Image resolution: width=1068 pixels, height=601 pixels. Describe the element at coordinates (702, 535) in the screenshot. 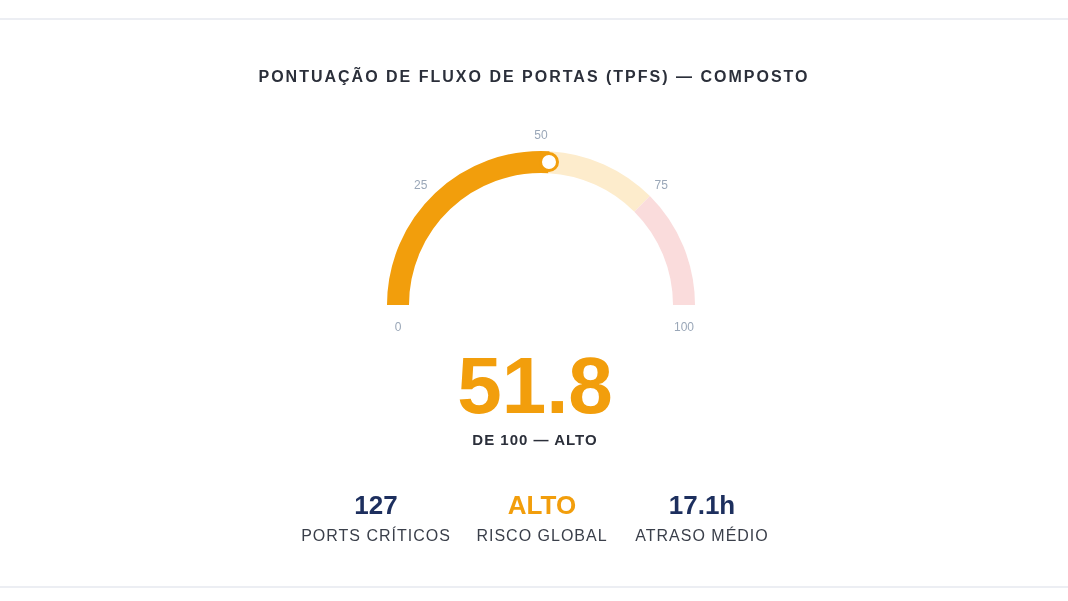

I see `text: ATRASO MÉDIO` at that location.